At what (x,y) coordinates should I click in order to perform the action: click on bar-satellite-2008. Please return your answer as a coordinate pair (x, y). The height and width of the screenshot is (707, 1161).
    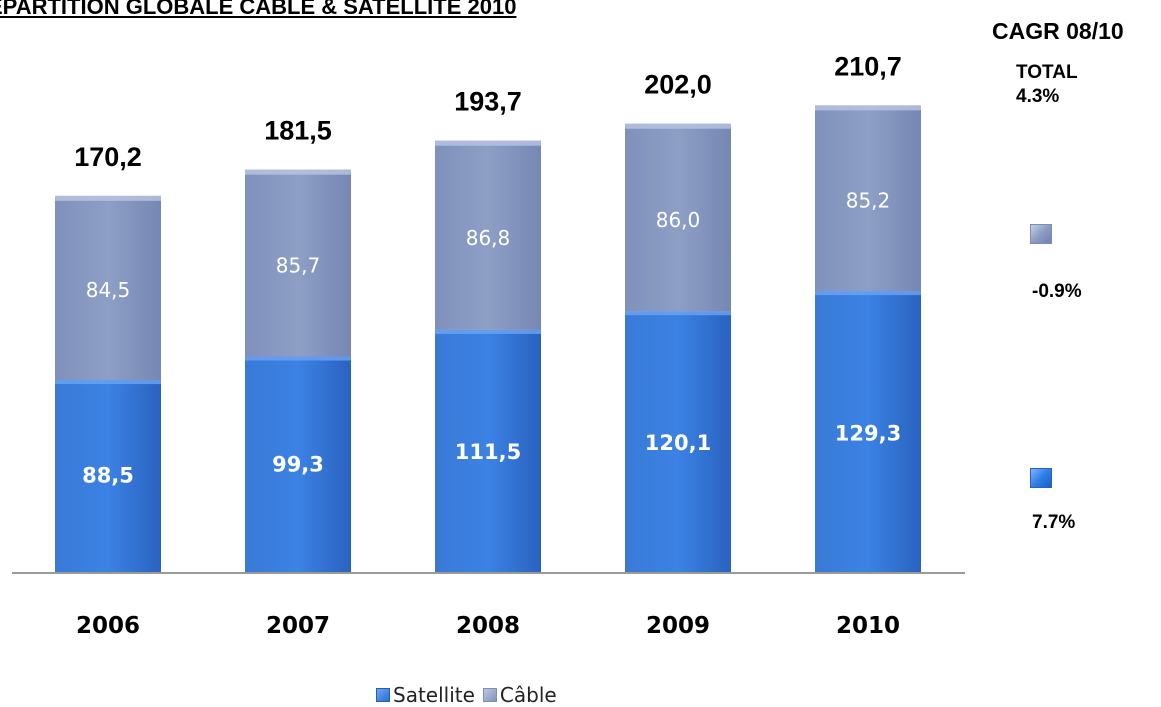
    Looking at the image, I should click on (488, 451).